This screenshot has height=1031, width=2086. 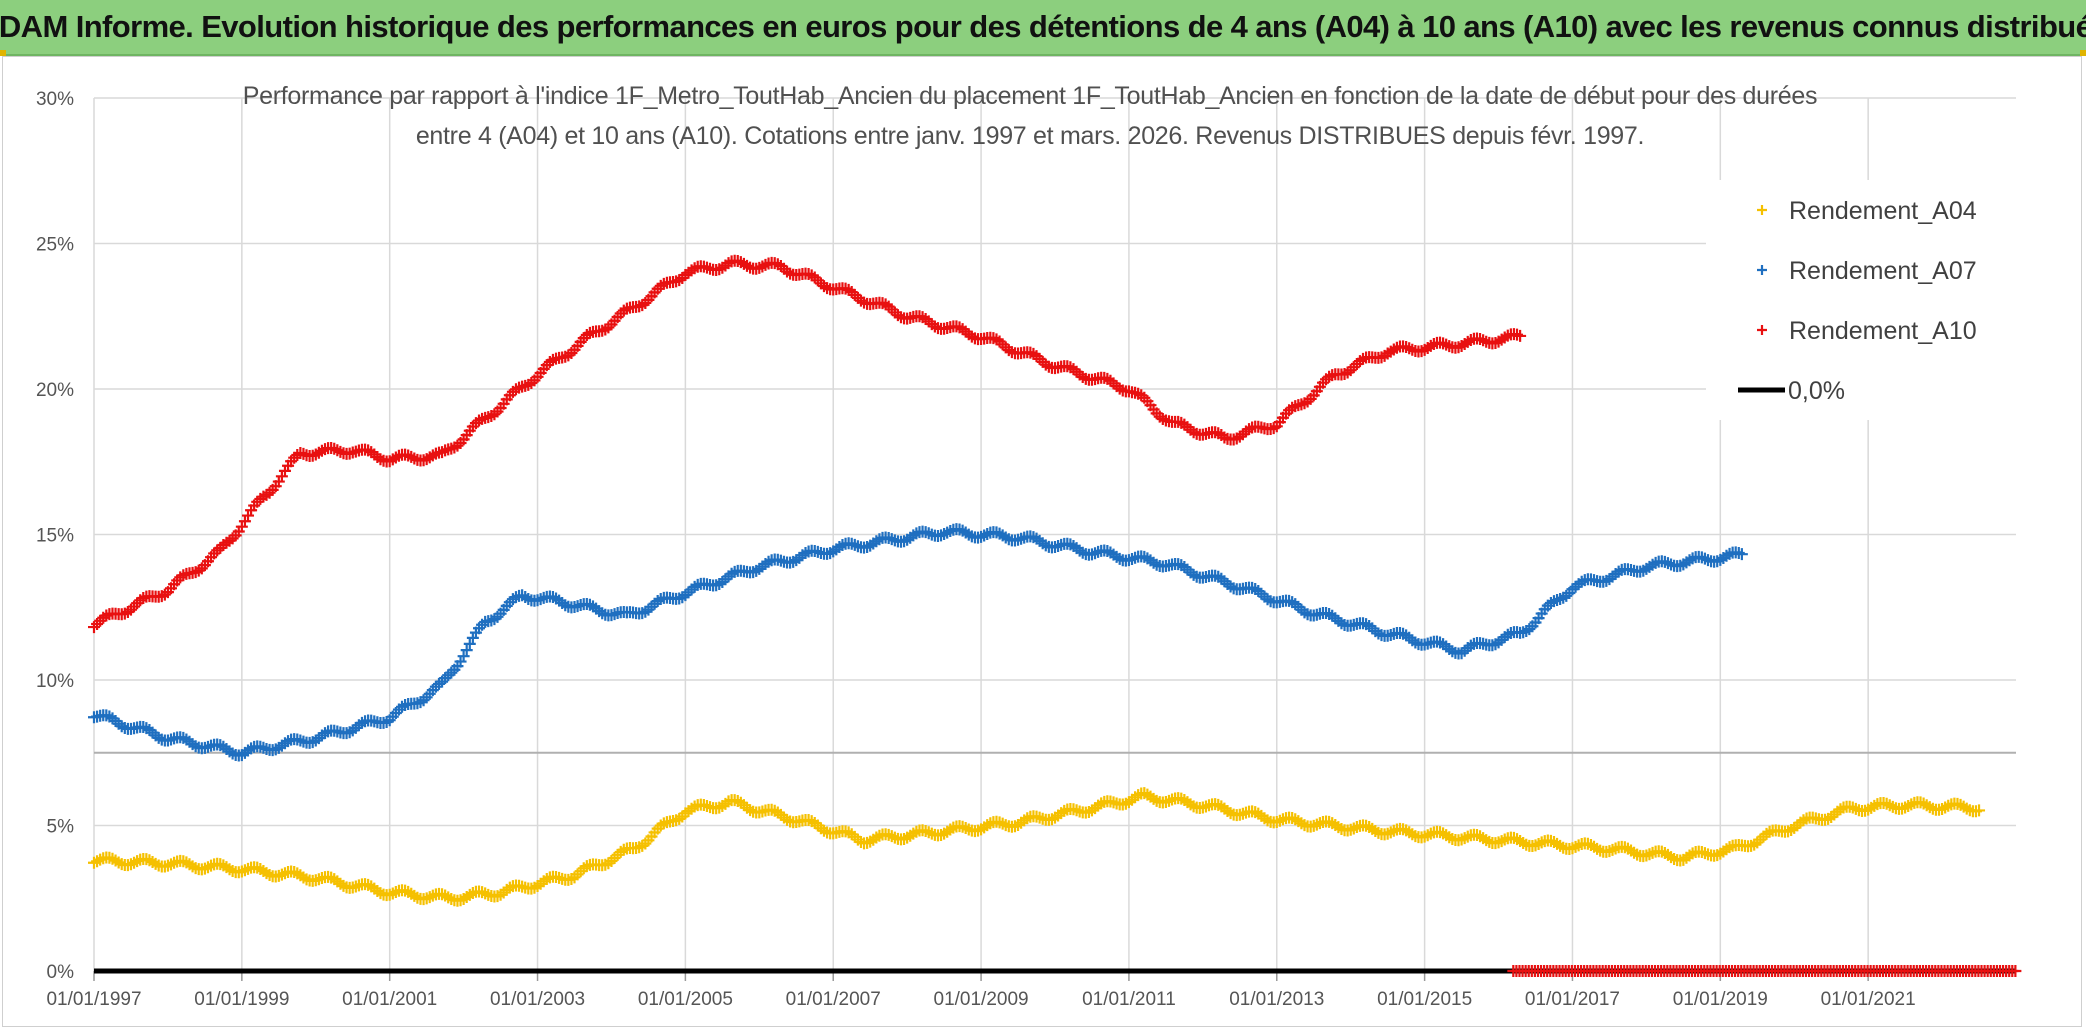 What do you see at coordinates (2015, 971) in the screenshot?
I see `a10-zero-point` at bounding box center [2015, 971].